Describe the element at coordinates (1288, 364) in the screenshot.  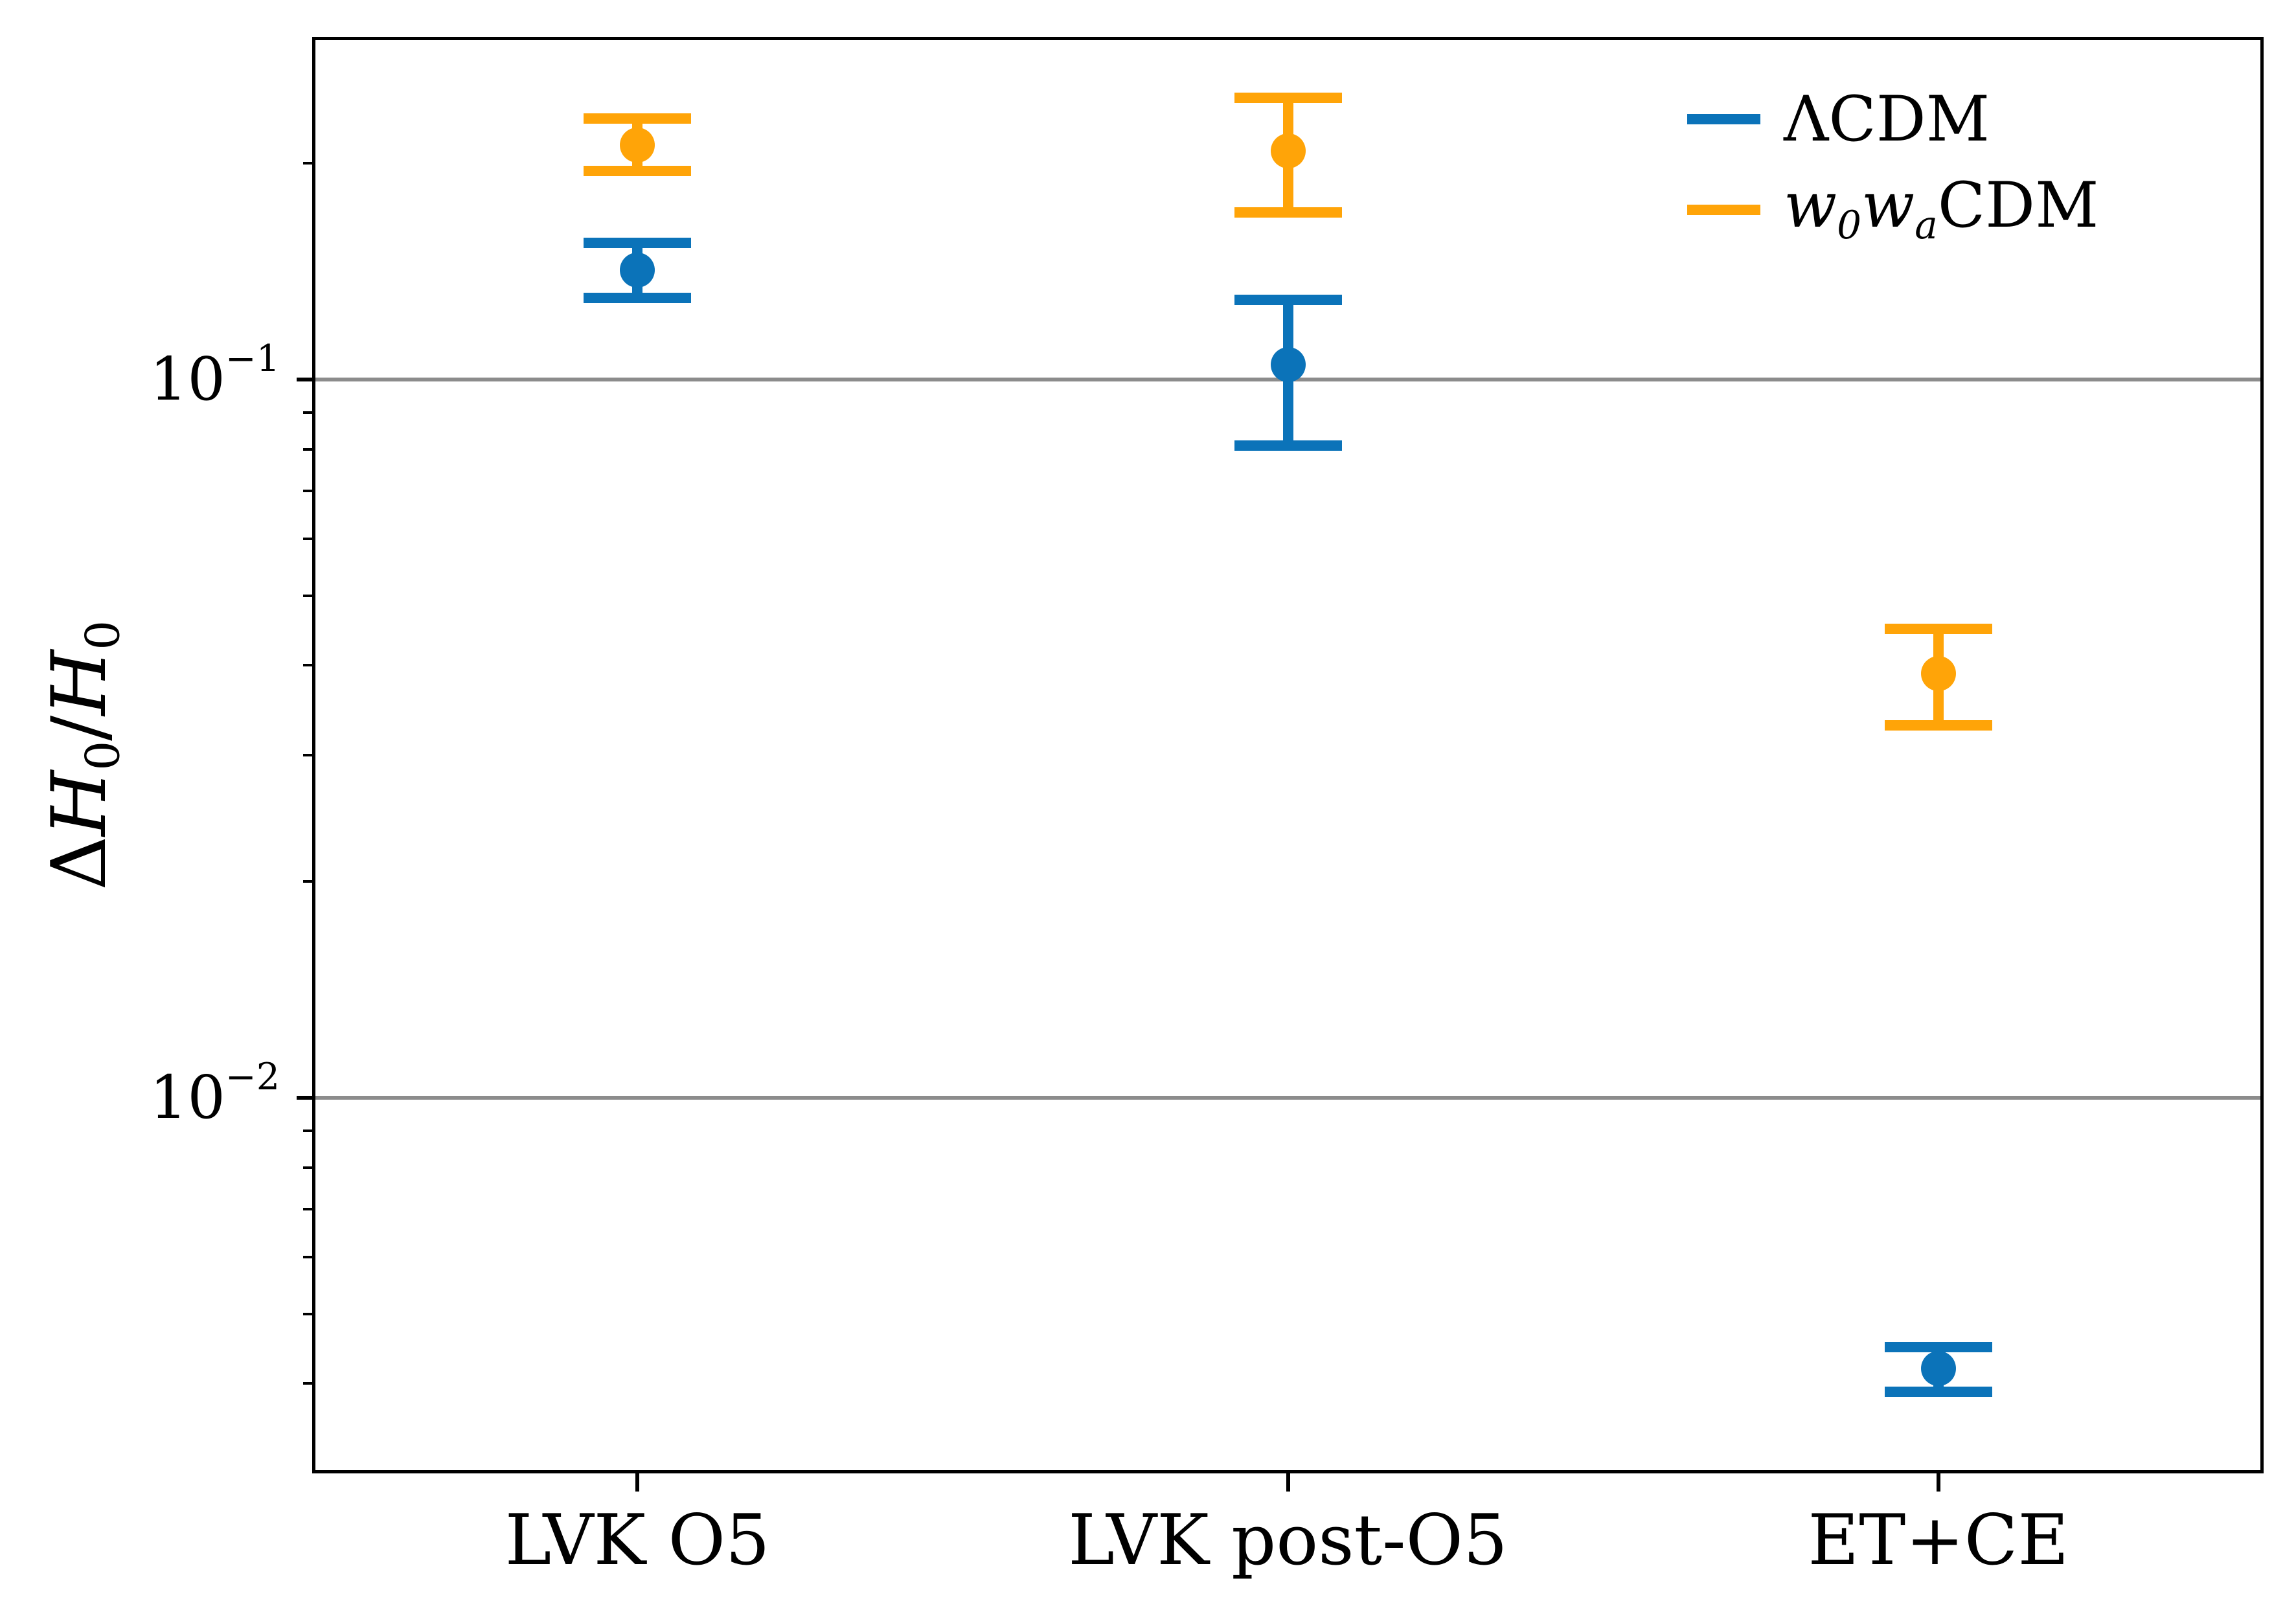
I see `series-ΛCDM-LVK post-O5-marker` at that location.